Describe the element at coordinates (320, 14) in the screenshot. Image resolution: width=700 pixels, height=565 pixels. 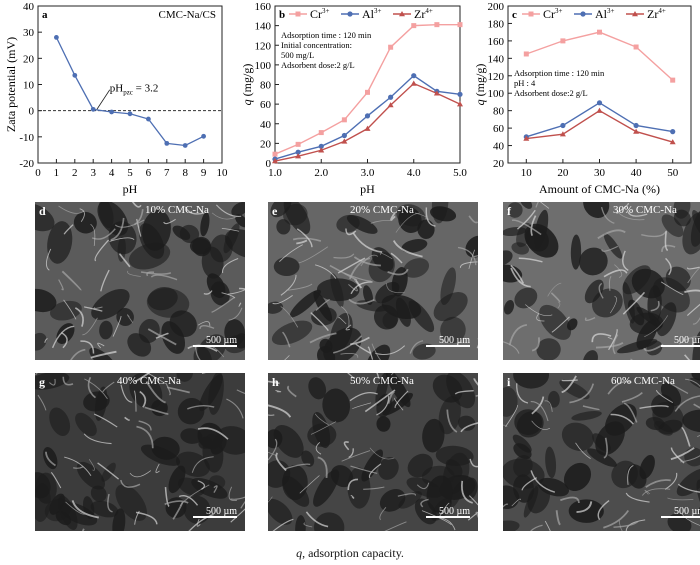
I see `legend-label: Cr3+` at that location.